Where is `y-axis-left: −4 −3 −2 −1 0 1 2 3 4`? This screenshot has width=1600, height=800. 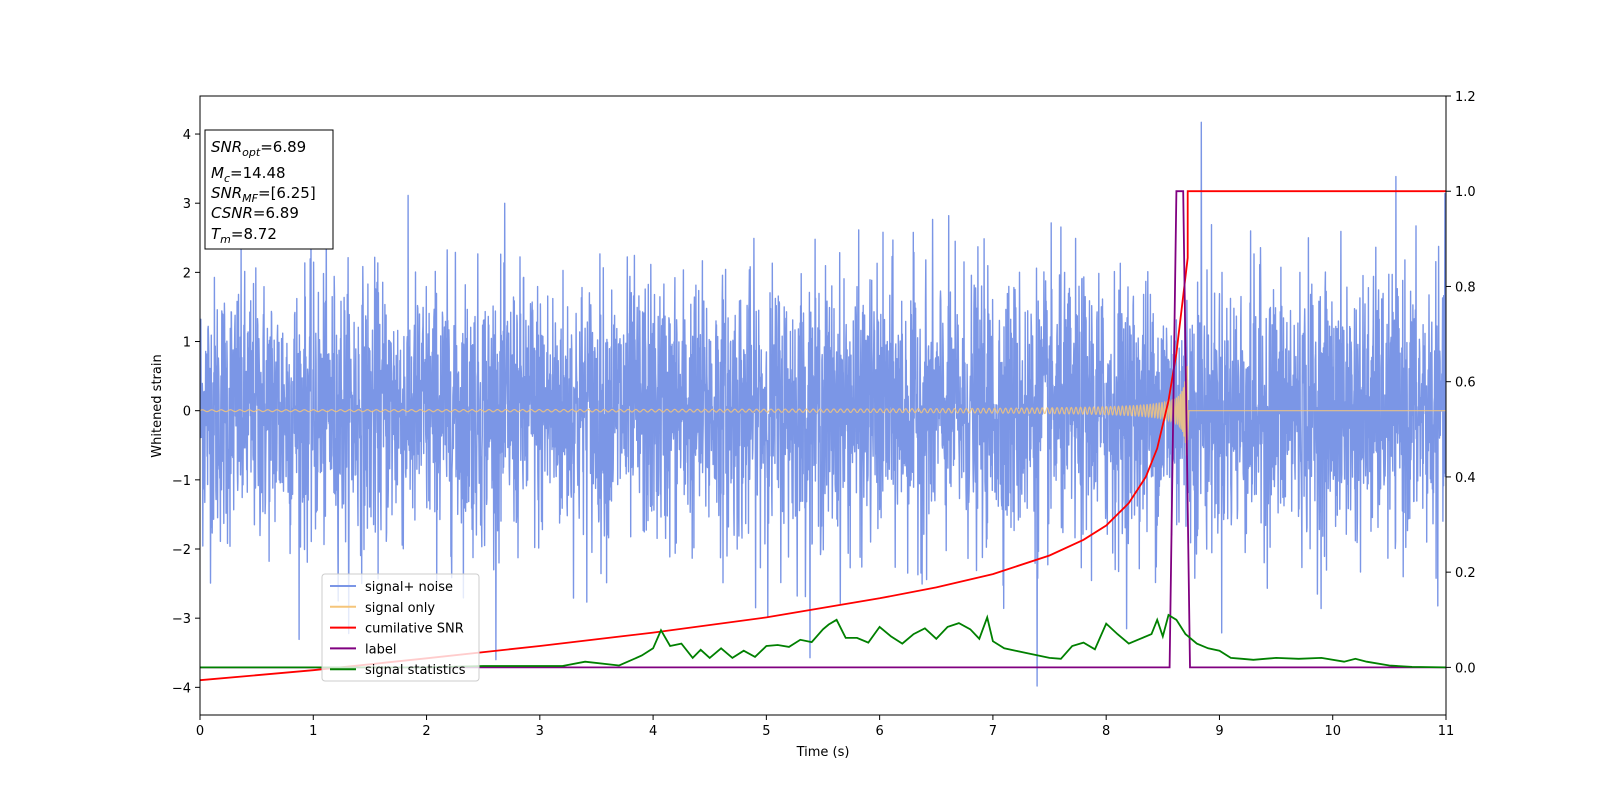 y-axis-left: −4 −3 −2 −1 0 1 2 3 4 is located at coordinates (186, 412).